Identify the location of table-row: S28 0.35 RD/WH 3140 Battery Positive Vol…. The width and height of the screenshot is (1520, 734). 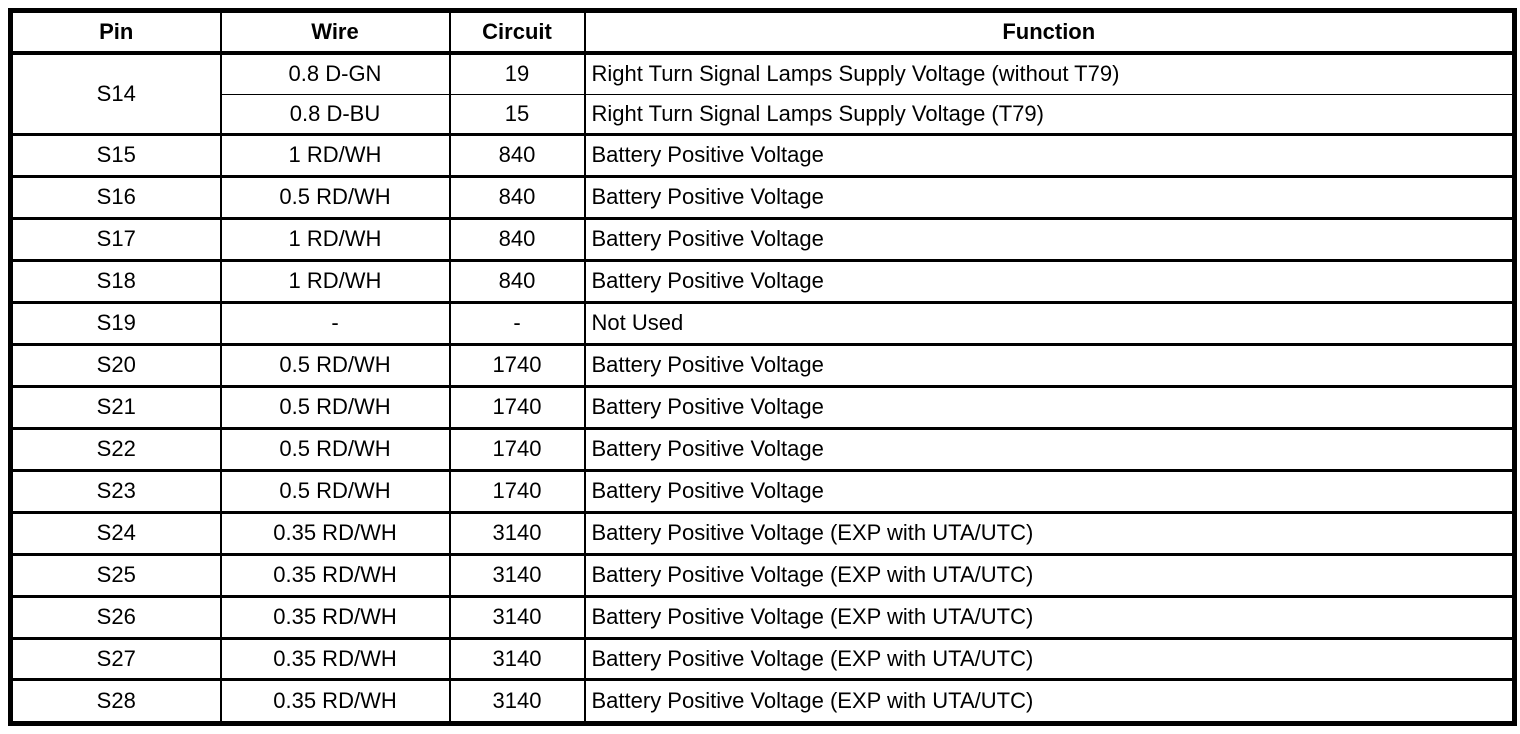
(762, 701).